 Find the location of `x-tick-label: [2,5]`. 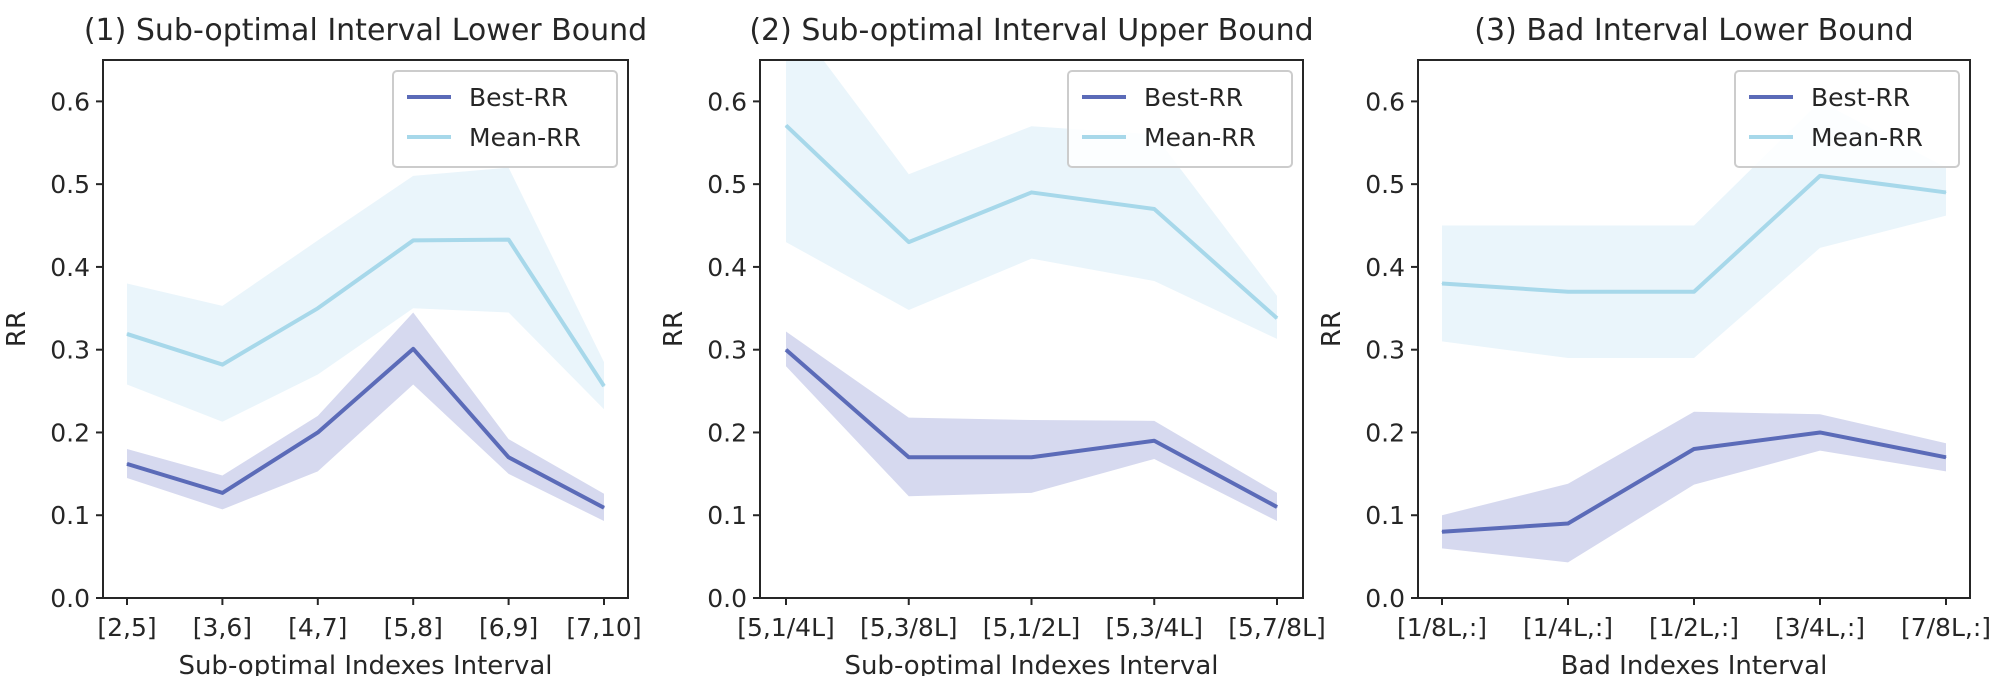

x-tick-label: [2,5] is located at coordinates (126, 627).